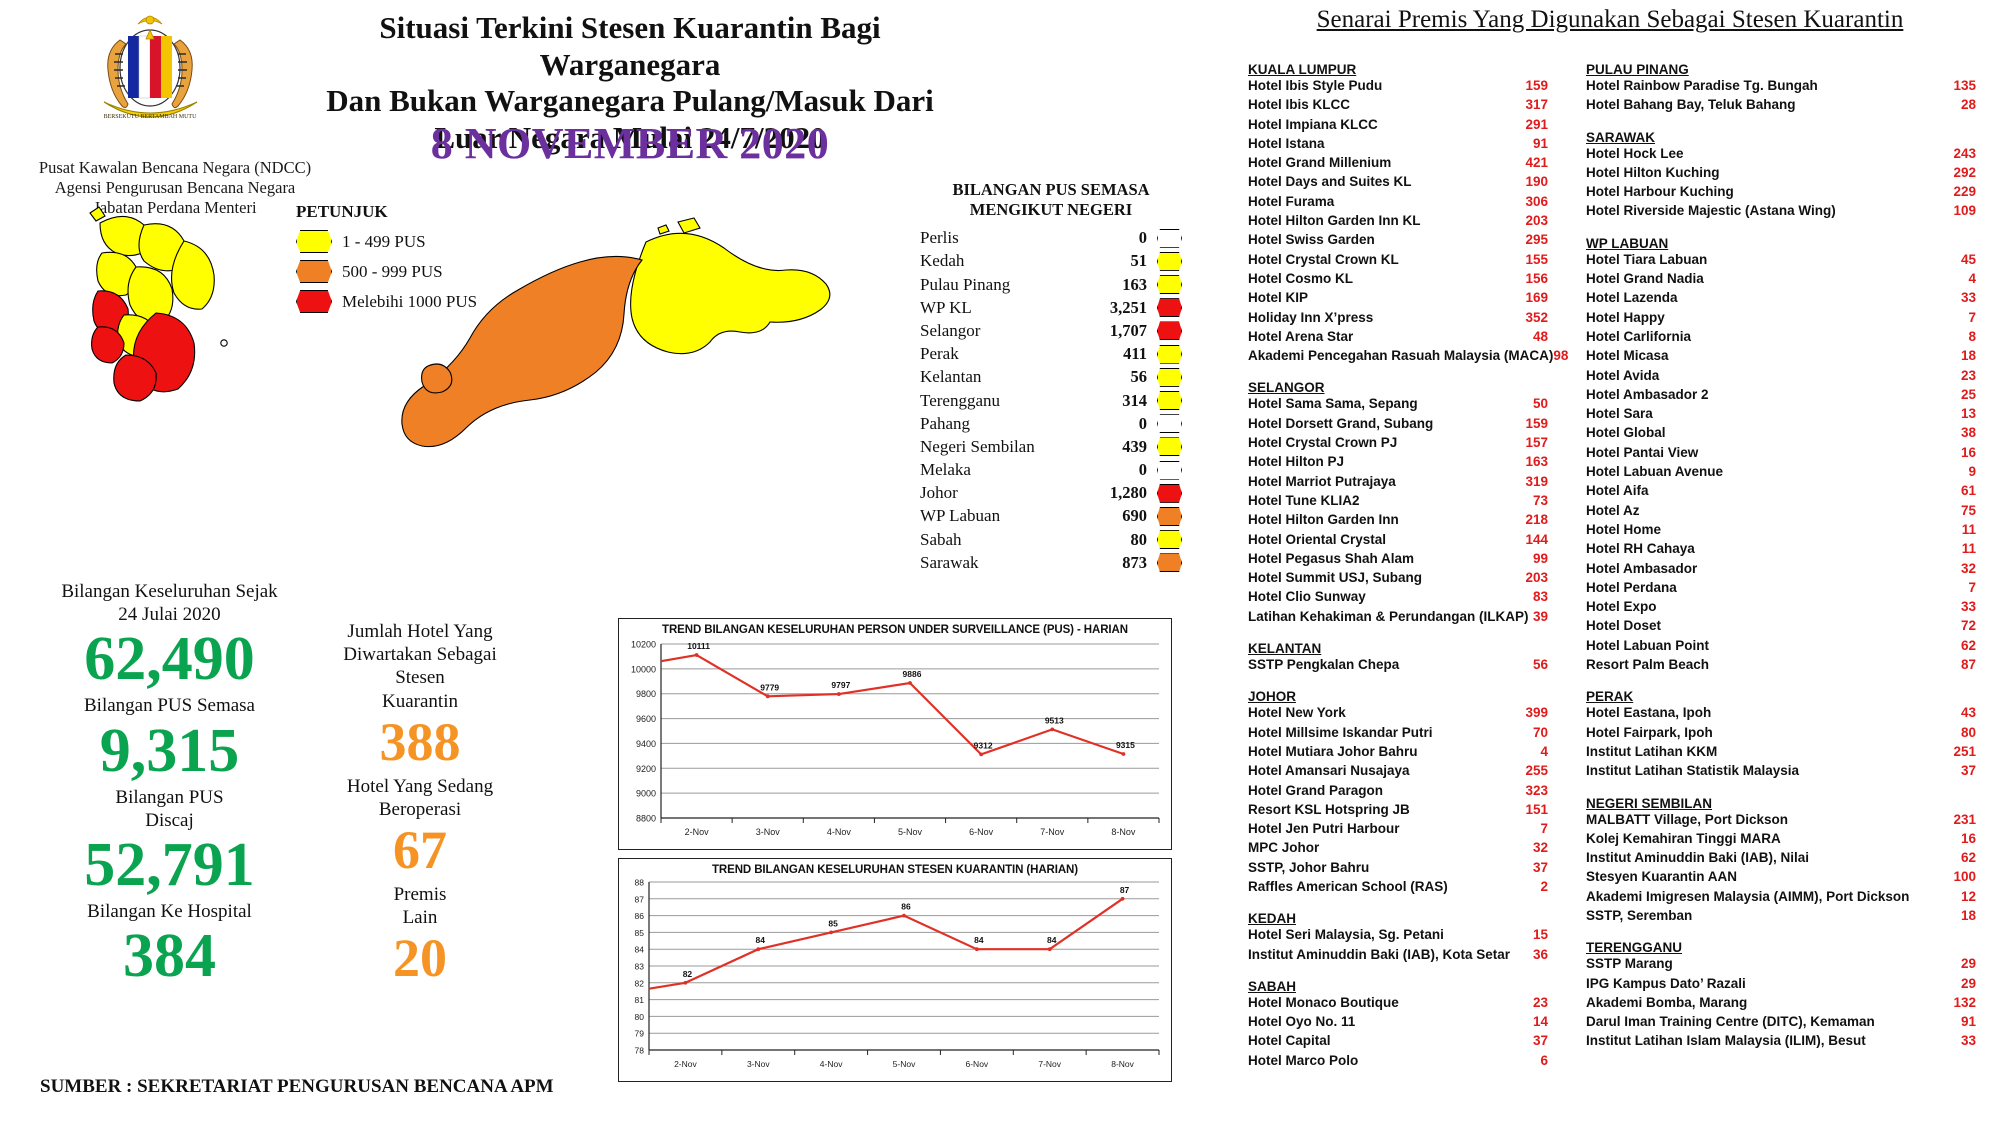 This screenshot has width=2000, height=1125. What do you see at coordinates (169, 943) in the screenshot?
I see `stat-item-4: Bilangan Ke Hospital 384` at bounding box center [169, 943].